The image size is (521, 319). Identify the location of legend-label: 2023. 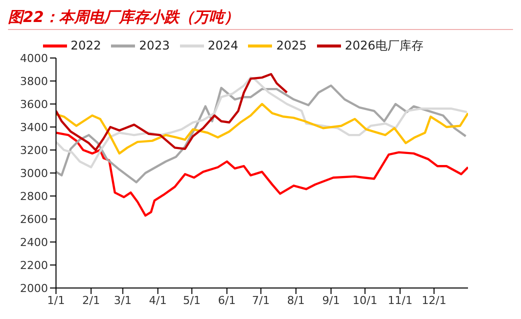
(154, 45).